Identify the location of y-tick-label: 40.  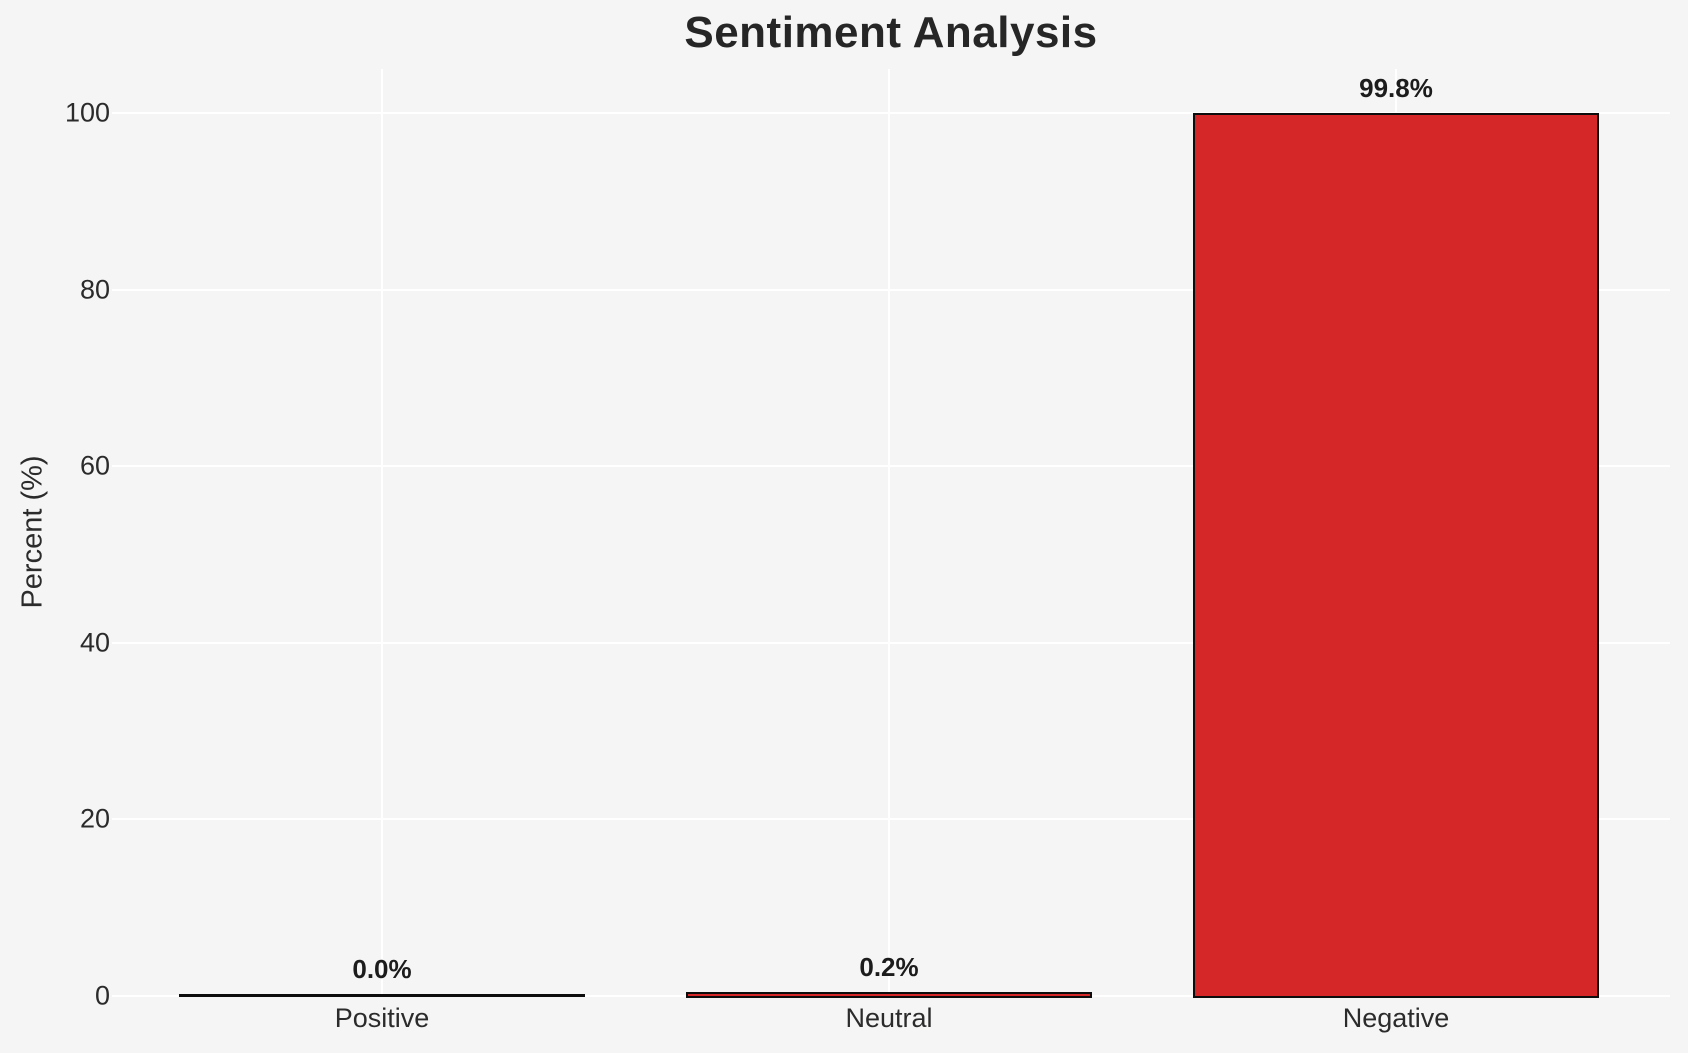
(94, 642).